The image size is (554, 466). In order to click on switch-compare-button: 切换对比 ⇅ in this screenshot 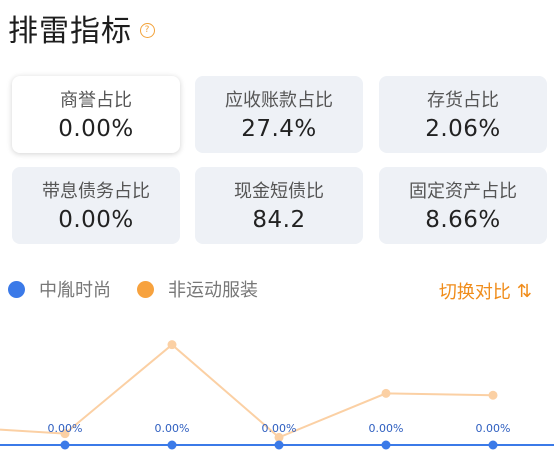, I will do `click(485, 291)`.